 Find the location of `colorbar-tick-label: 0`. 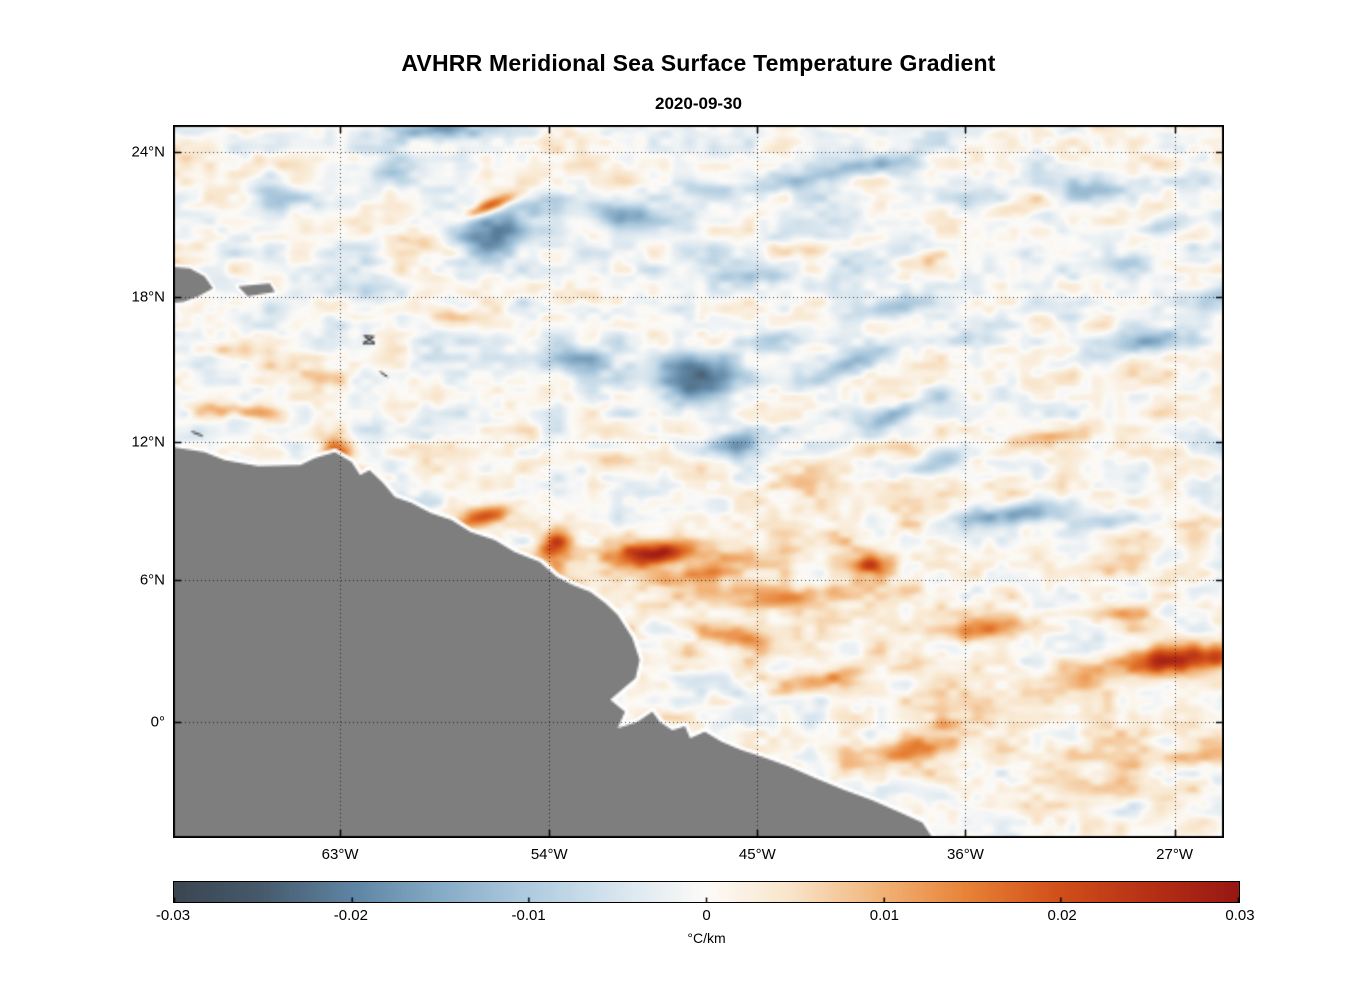

colorbar-tick-label: 0 is located at coordinates (706, 915).